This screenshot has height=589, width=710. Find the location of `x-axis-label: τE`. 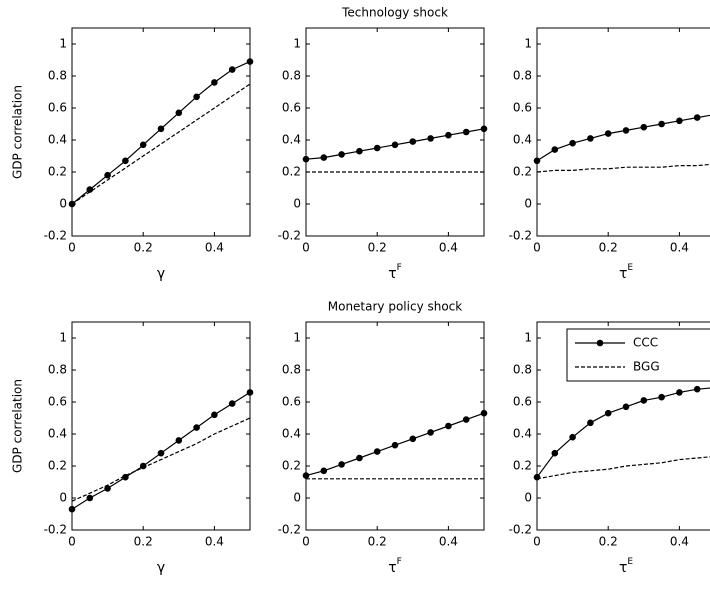

x-axis-label: τE is located at coordinates (626, 273).